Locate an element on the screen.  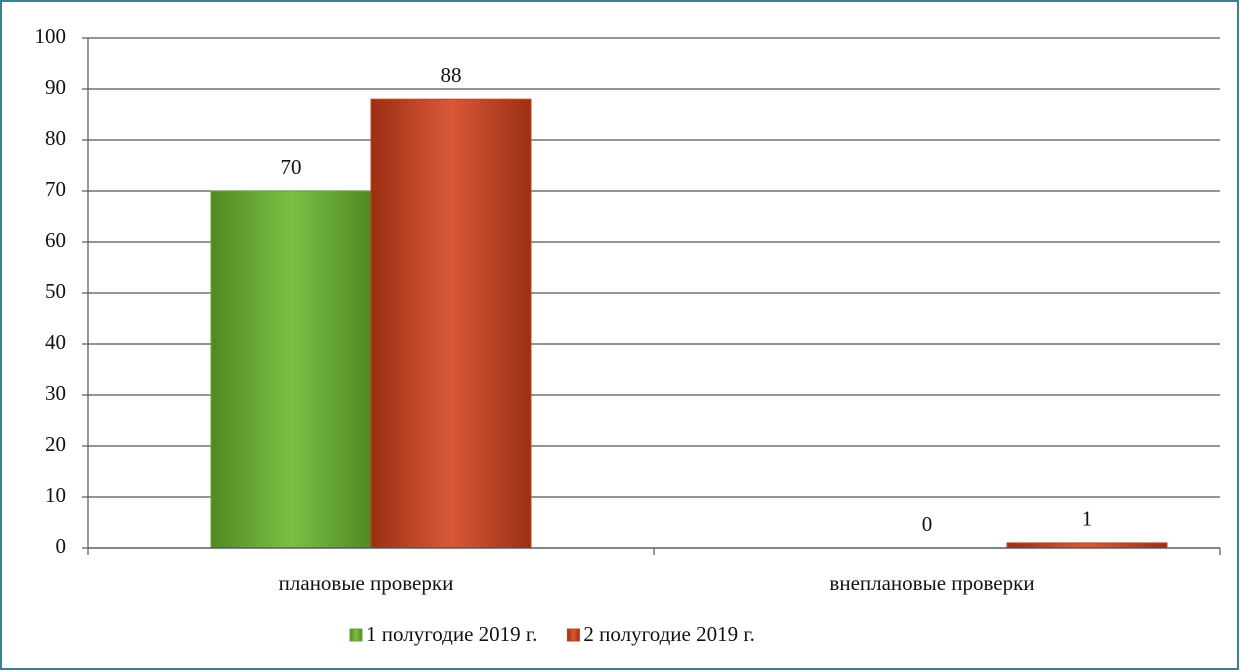
x-tick-label: плановые проверки is located at coordinates (366, 583).